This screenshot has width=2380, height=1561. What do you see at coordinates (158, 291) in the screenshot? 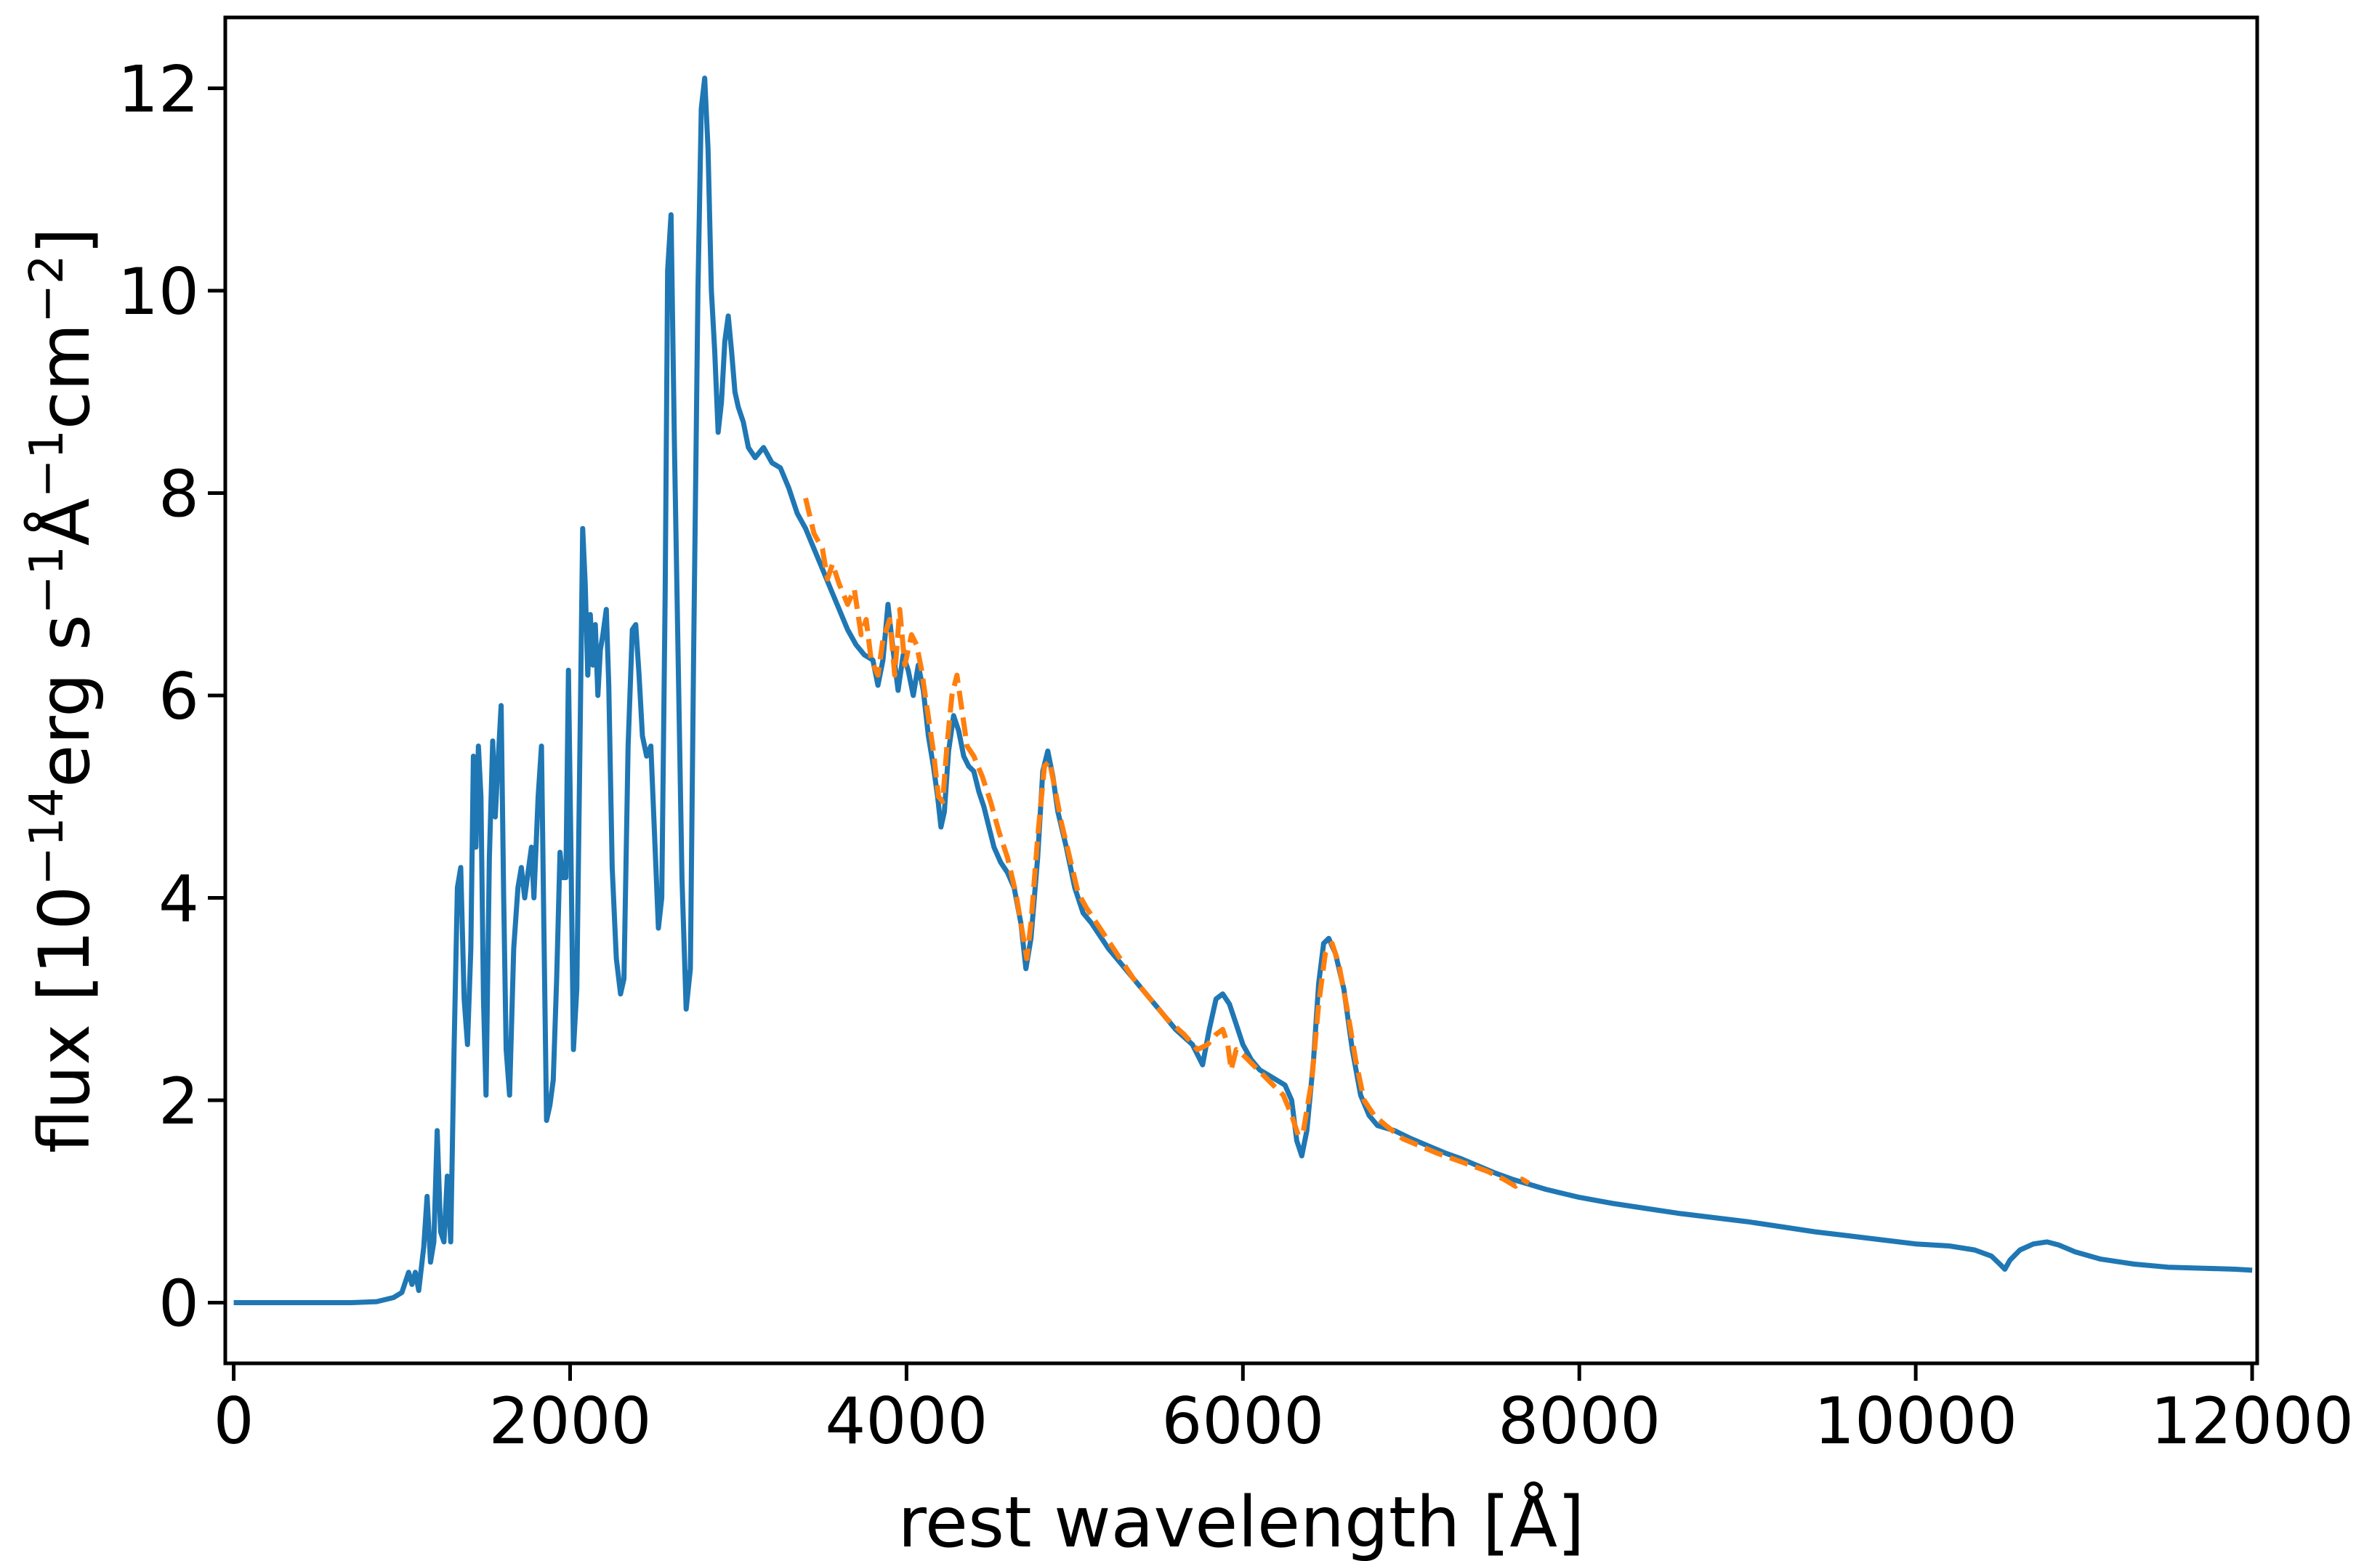
I see `y-tick-label: 10` at bounding box center [158, 291].